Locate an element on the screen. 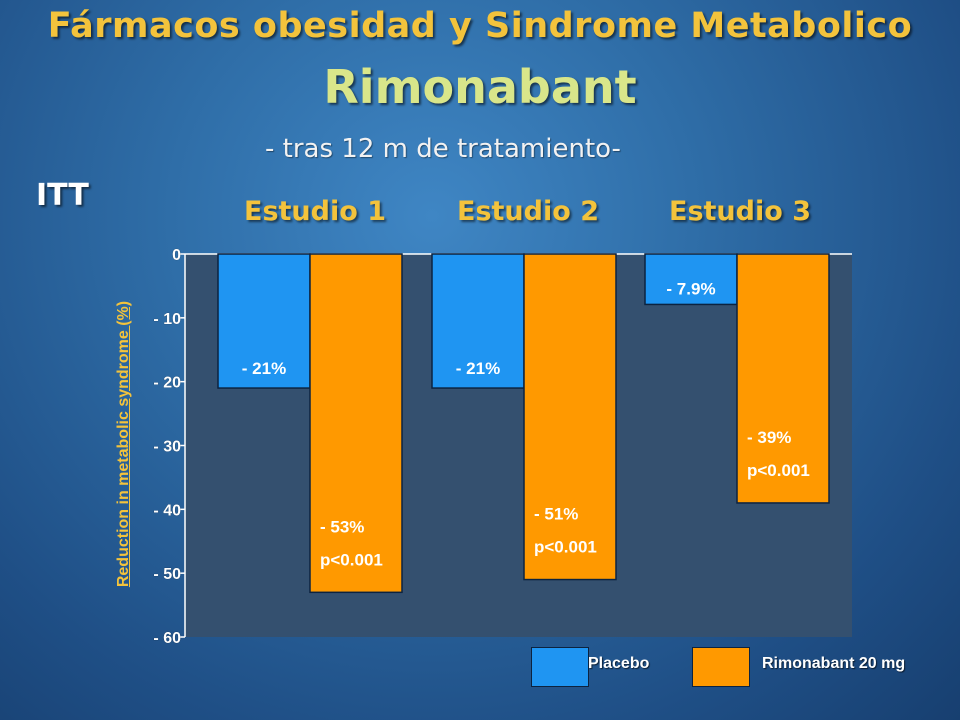  data-label-placebo-study-2: - 21% is located at coordinates (478, 368).